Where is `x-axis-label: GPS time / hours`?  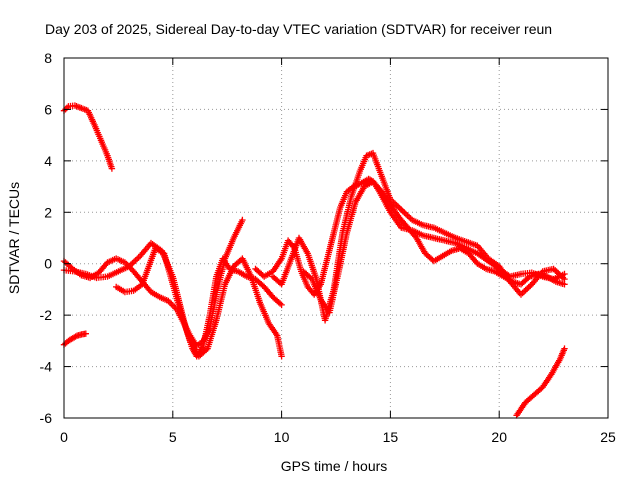 x-axis-label: GPS time / hours is located at coordinates (334, 466).